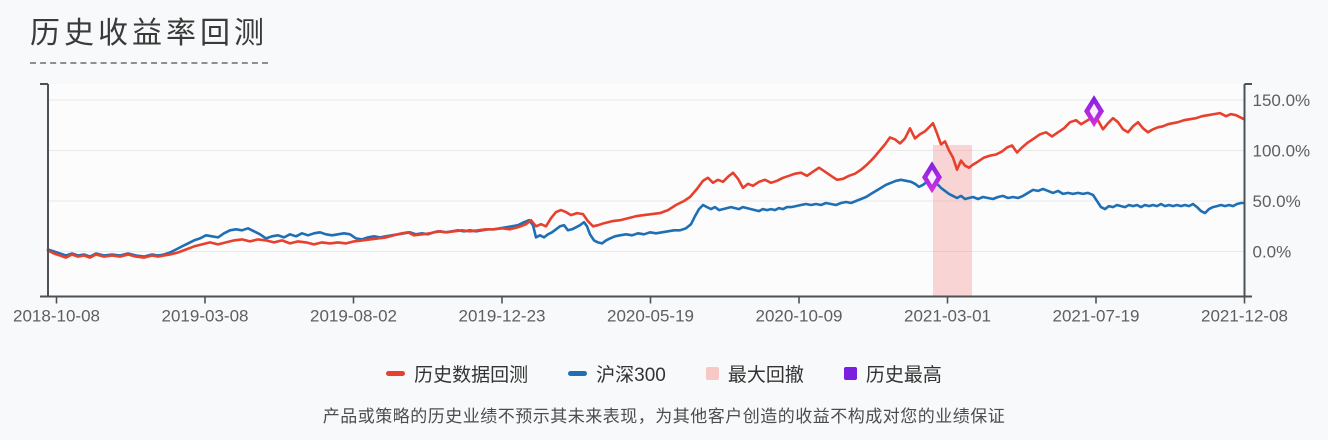  Describe the element at coordinates (353, 316) in the screenshot. I see `x-axis-label: 2019-08-02` at that location.